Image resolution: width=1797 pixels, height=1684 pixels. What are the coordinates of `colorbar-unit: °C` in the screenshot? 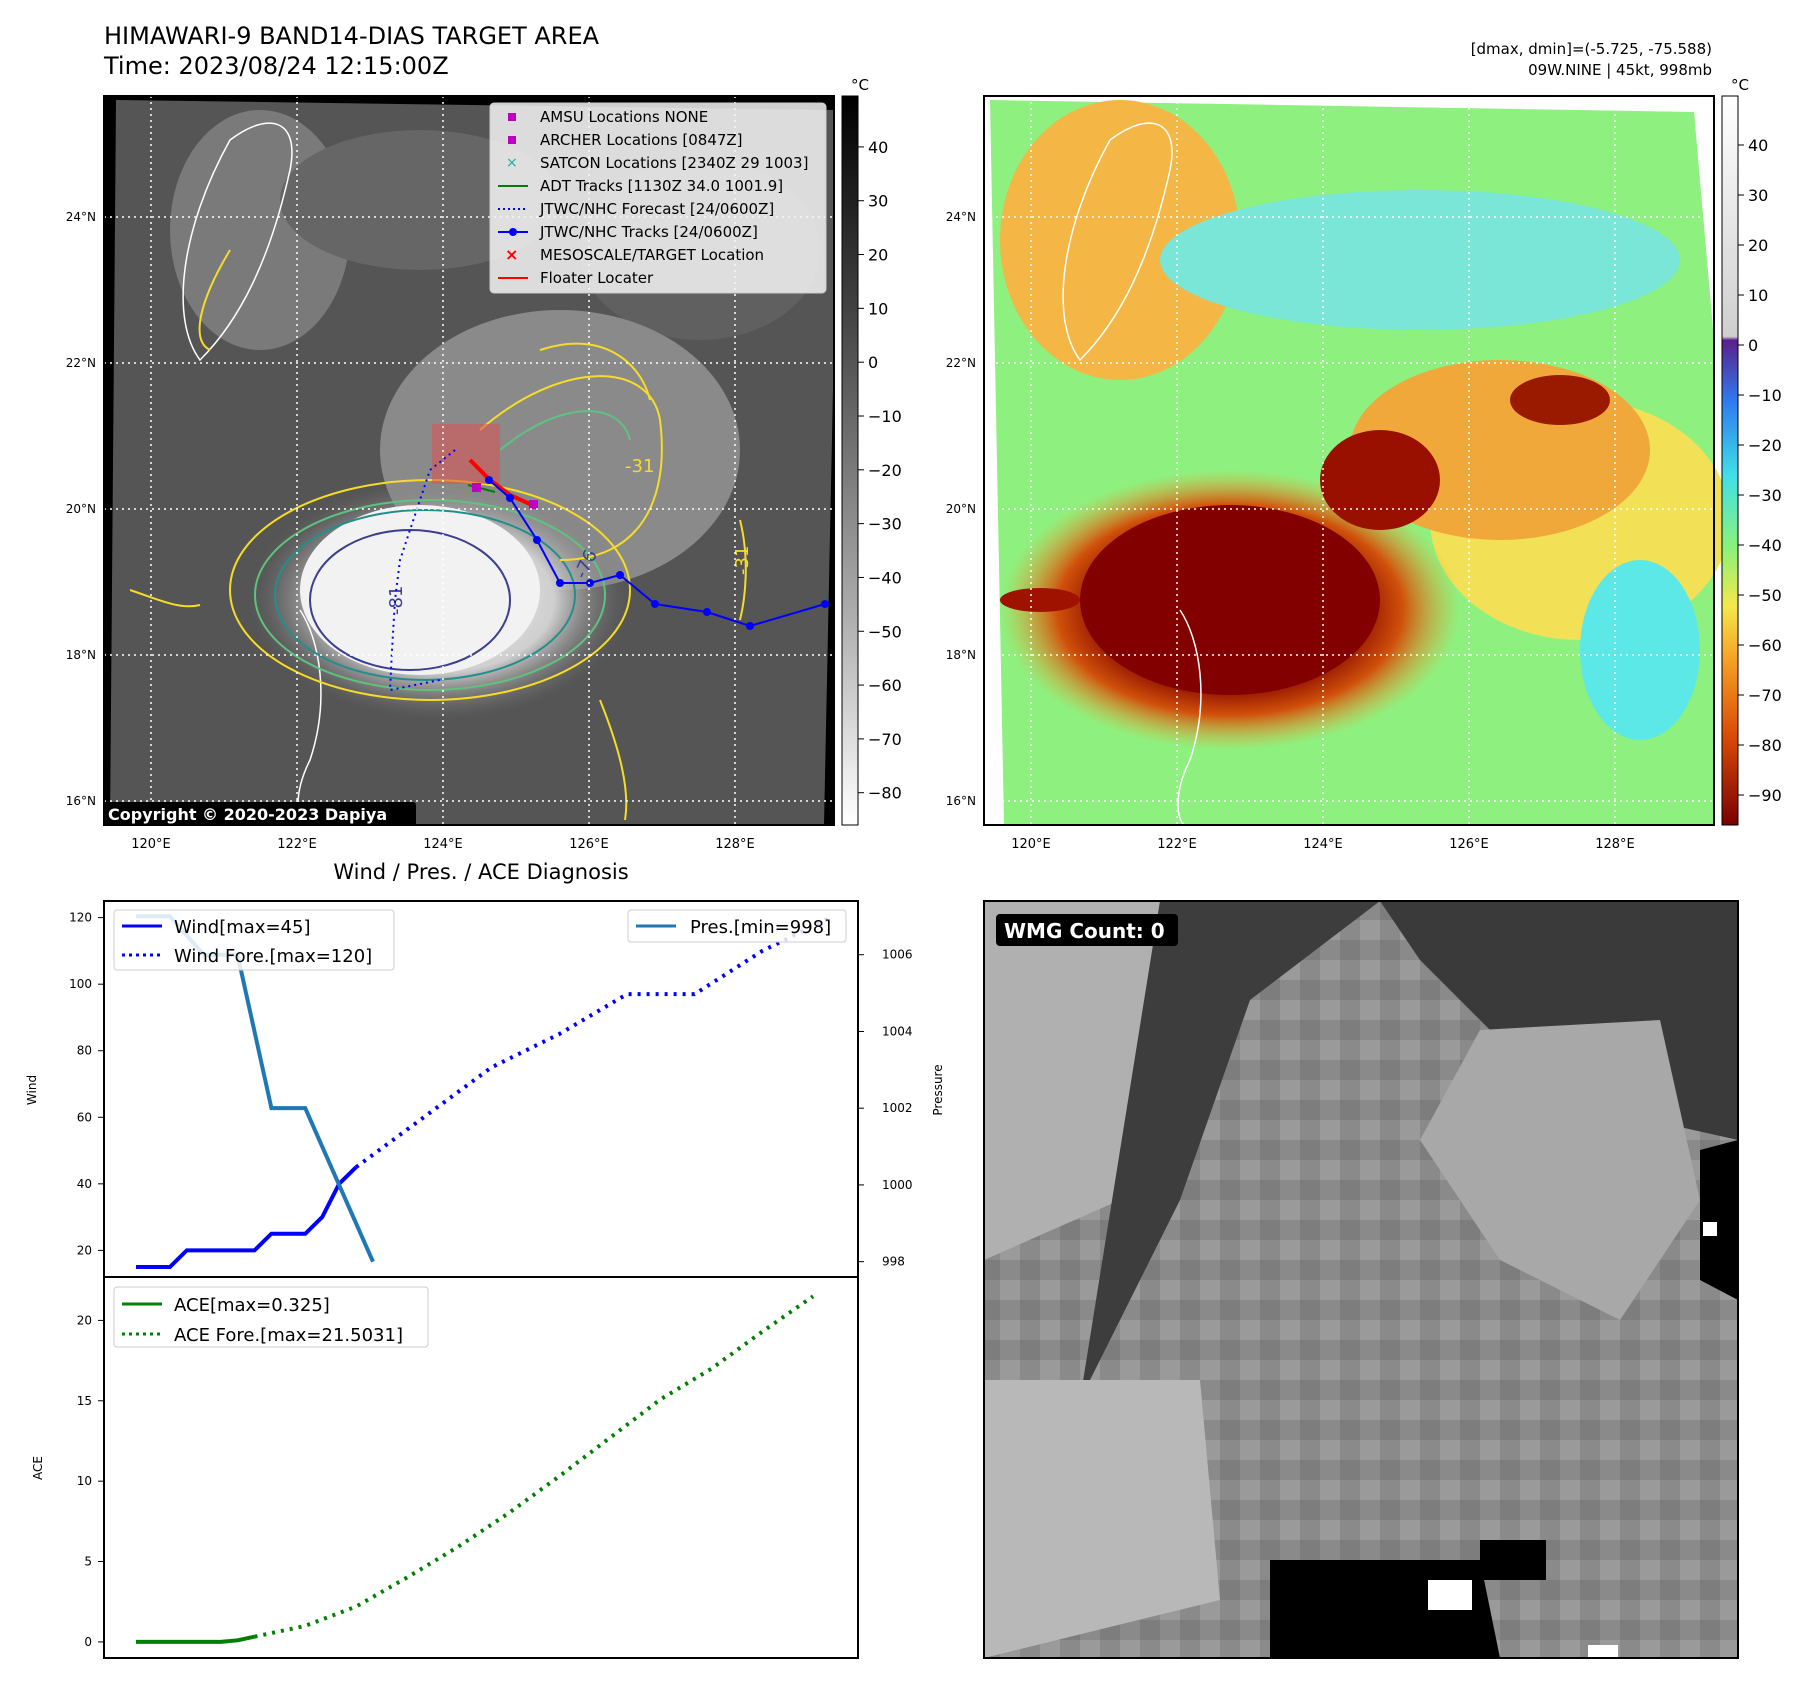 It's located at (1740, 85).